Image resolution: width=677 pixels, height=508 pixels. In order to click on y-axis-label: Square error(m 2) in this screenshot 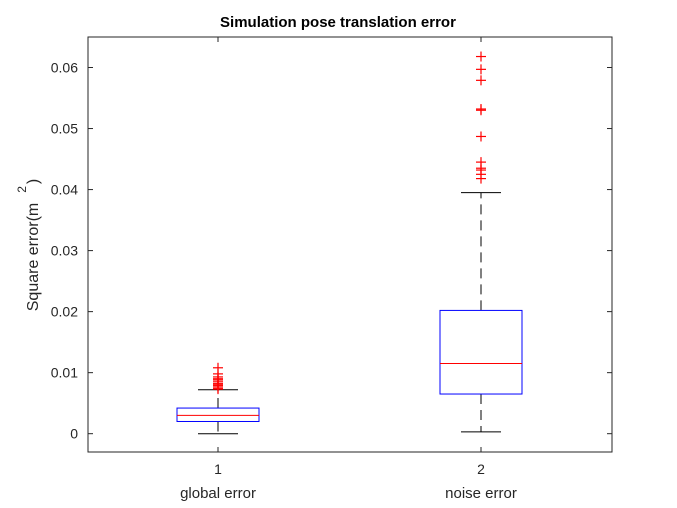, I will do `click(28, 245)`.